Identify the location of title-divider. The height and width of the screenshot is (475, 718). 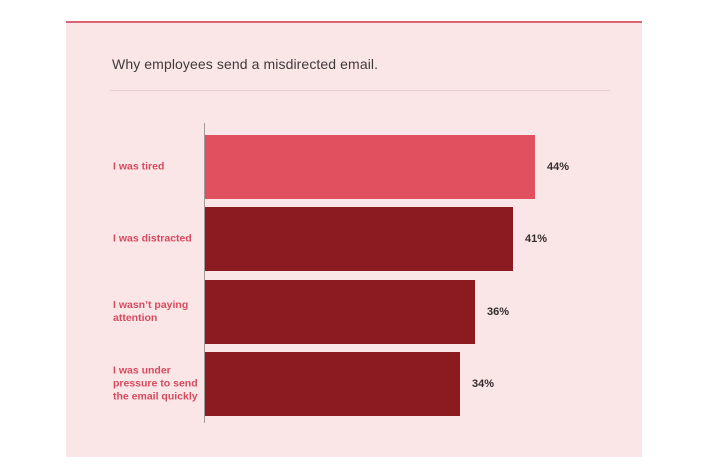
(360, 90).